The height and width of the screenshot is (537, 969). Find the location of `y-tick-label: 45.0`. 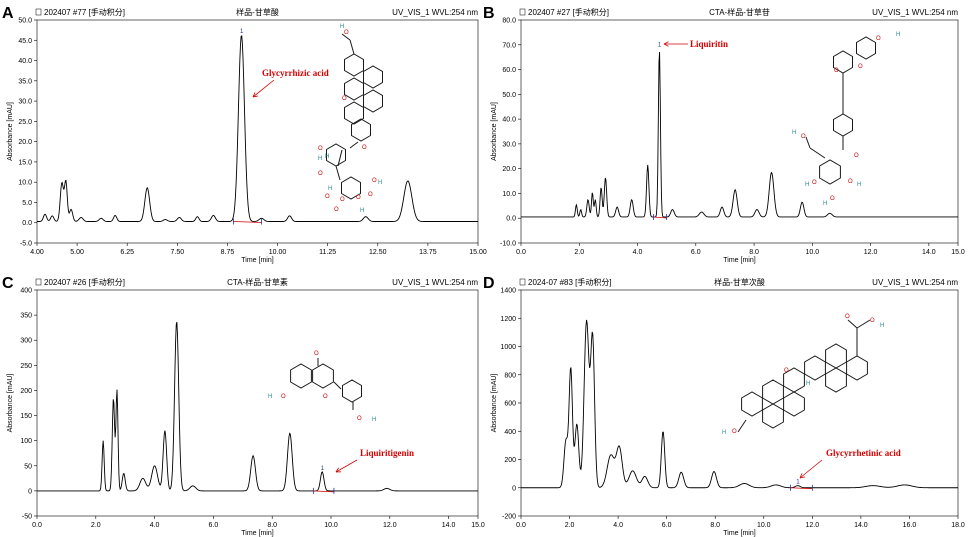

y-tick-label: 45.0 is located at coordinates (25, 41).